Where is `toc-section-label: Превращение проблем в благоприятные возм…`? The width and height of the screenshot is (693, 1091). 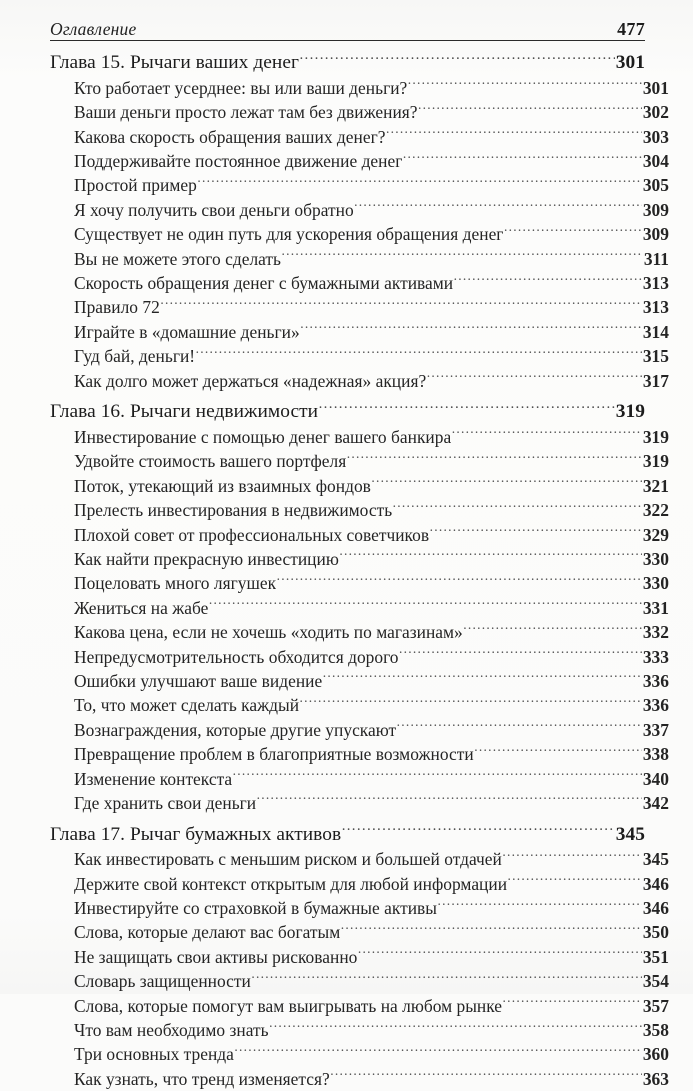 toc-section-label: Превращение проблем в благоприятные возм… is located at coordinates (274, 754).